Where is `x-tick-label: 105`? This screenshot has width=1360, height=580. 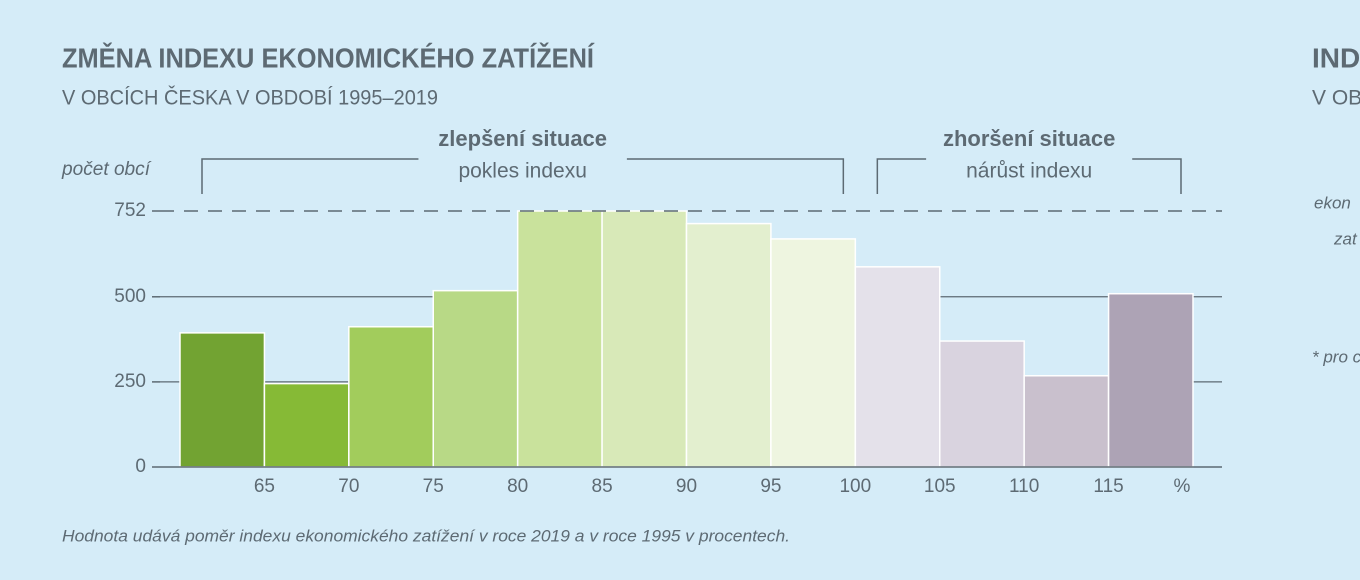
x-tick-label: 105 is located at coordinates (940, 486).